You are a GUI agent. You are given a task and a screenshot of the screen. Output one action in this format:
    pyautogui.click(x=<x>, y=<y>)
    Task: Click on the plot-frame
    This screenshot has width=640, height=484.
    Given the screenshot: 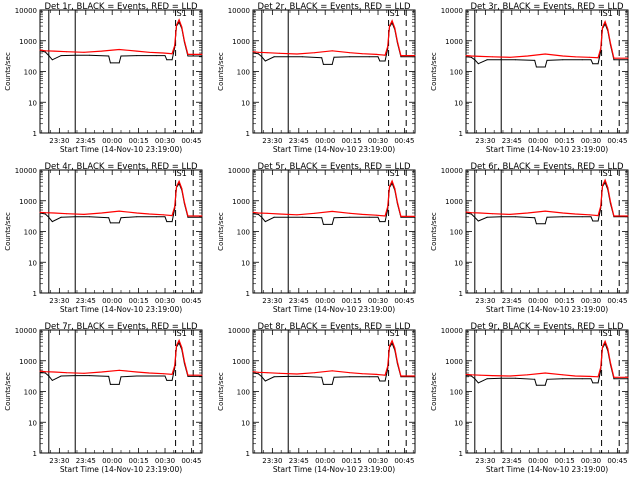 What is the action you would take?
    pyautogui.click(x=121, y=391)
    